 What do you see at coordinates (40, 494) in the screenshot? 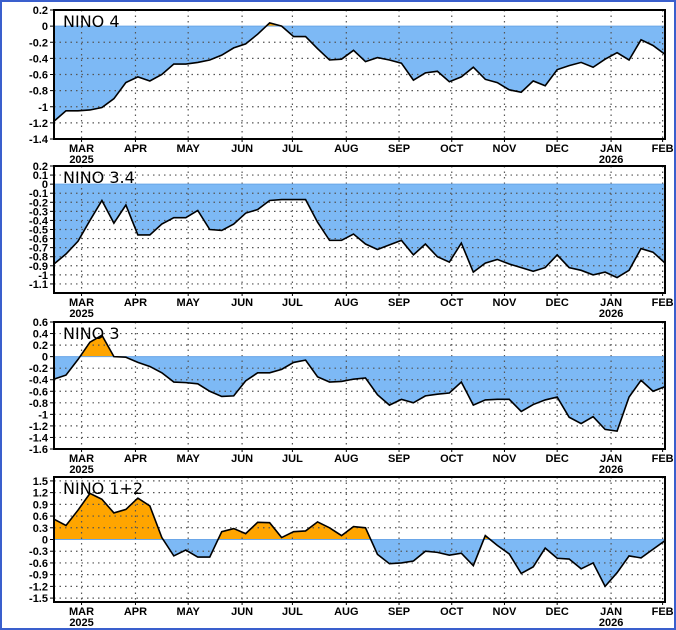
I see `y-tick-label: 1.2` at bounding box center [40, 494].